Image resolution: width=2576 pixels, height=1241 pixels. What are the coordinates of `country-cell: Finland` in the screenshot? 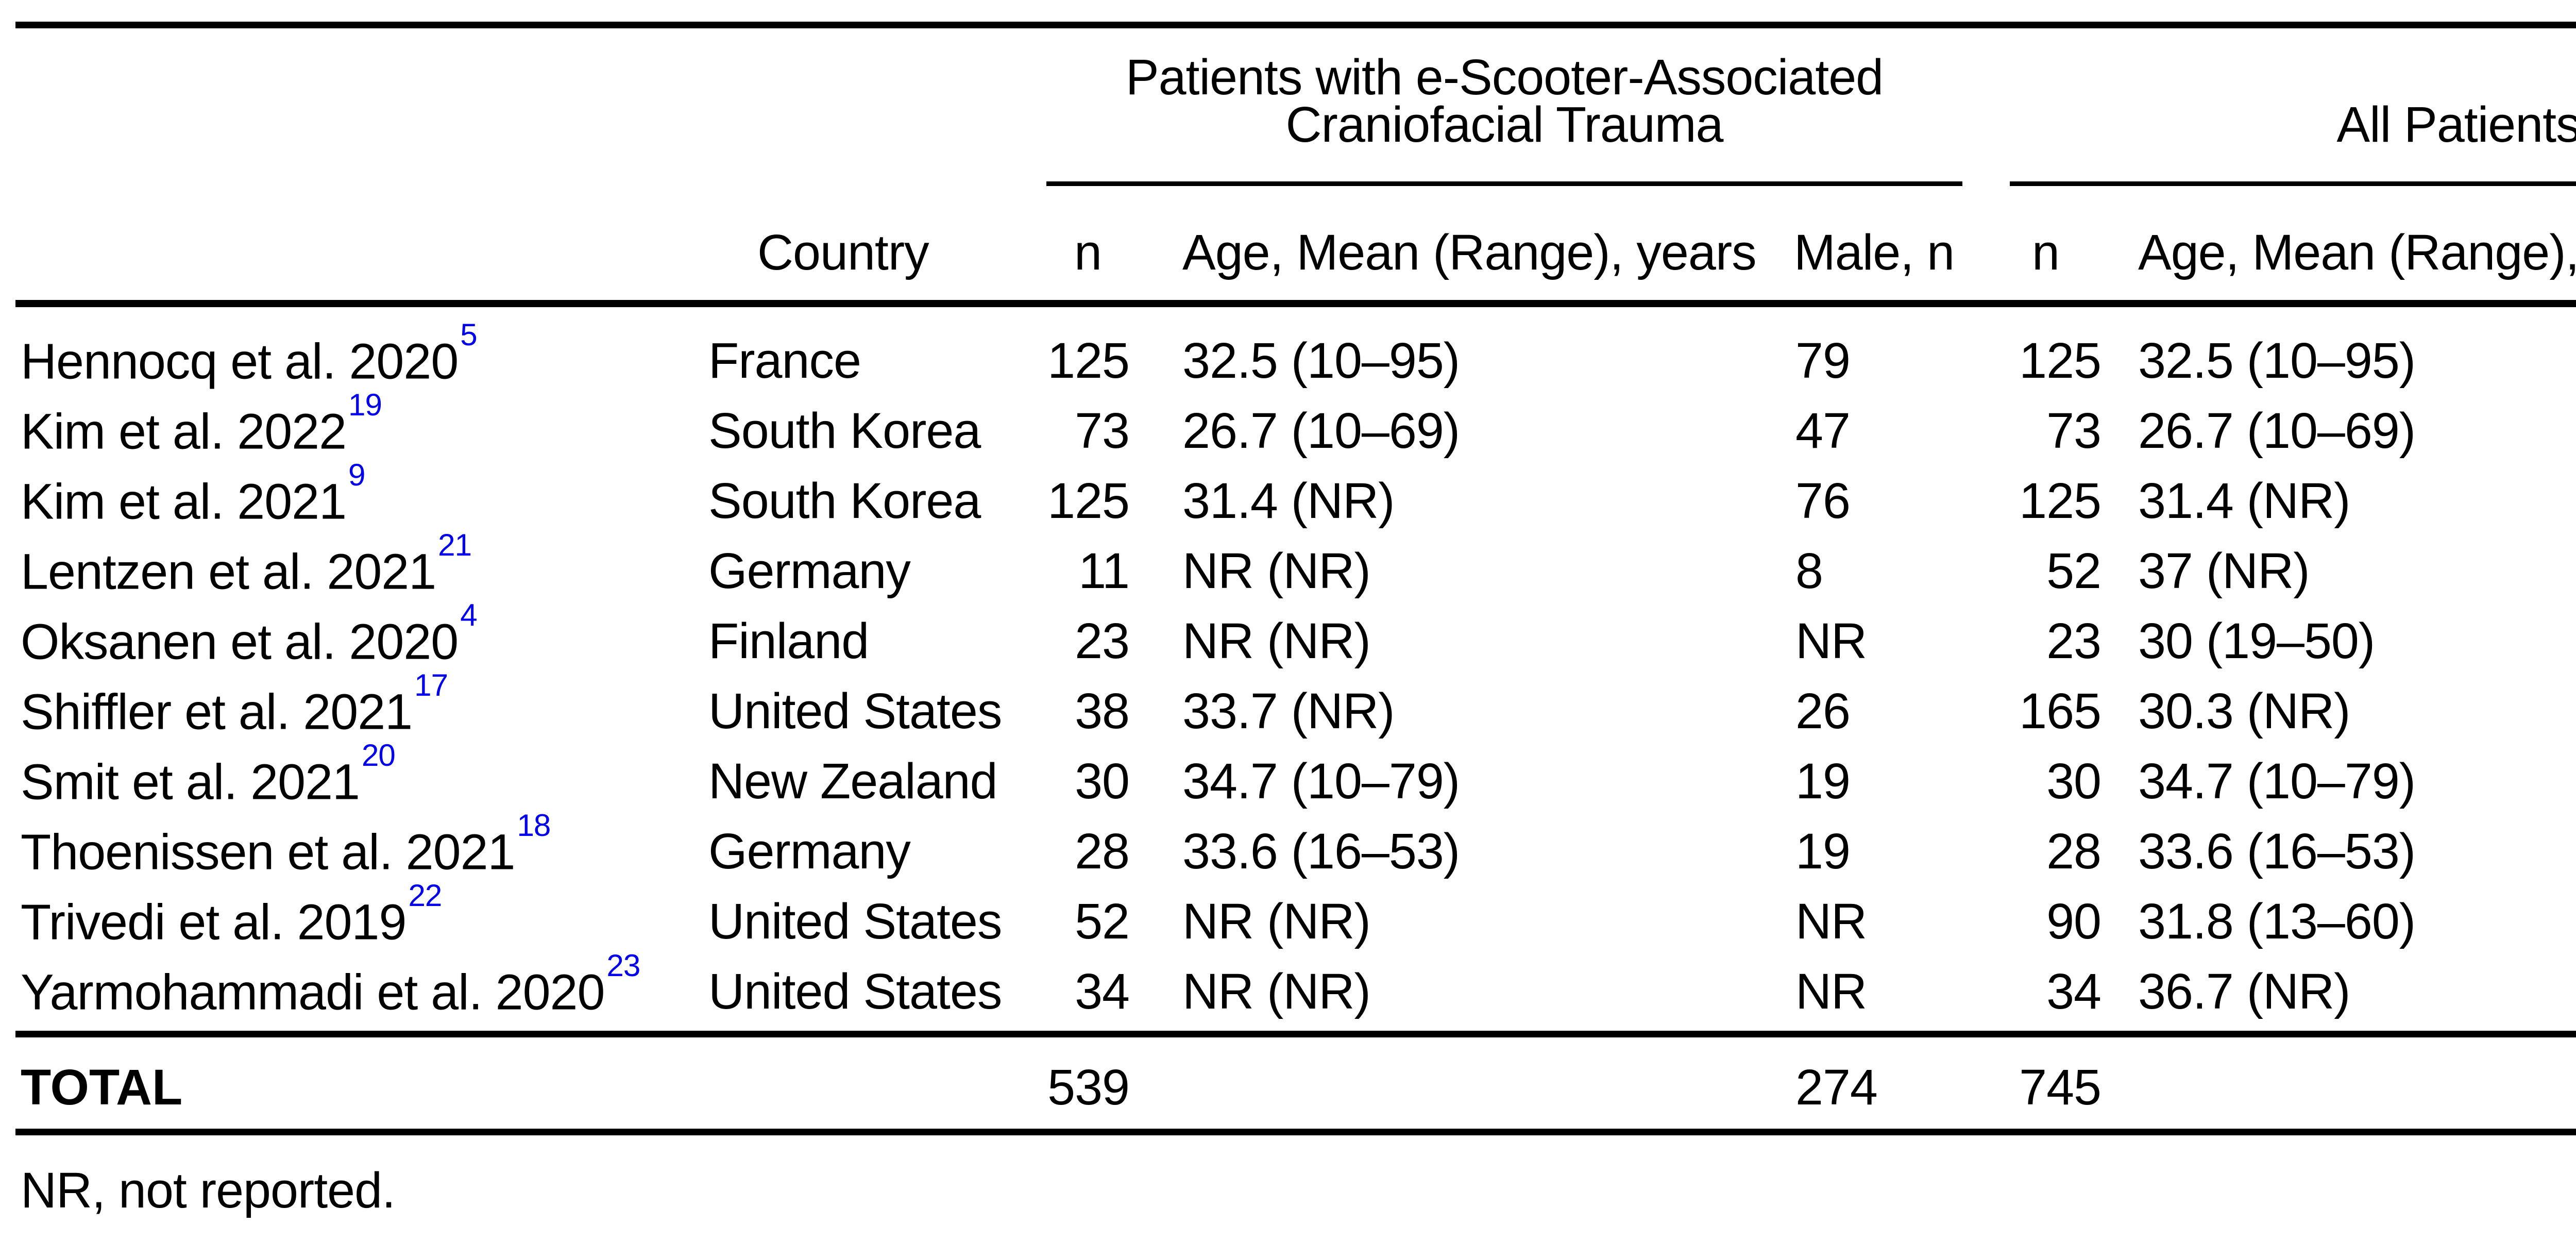 It's located at (788, 641).